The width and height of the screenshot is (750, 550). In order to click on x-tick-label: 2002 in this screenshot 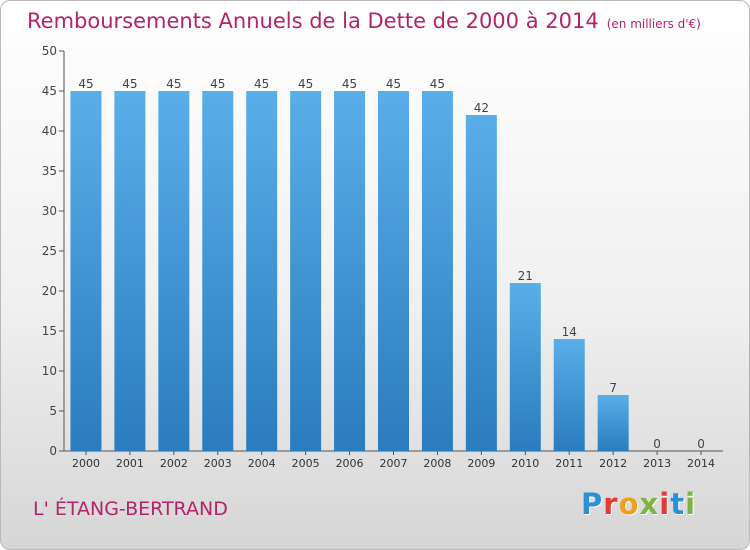, I will do `click(174, 463)`.